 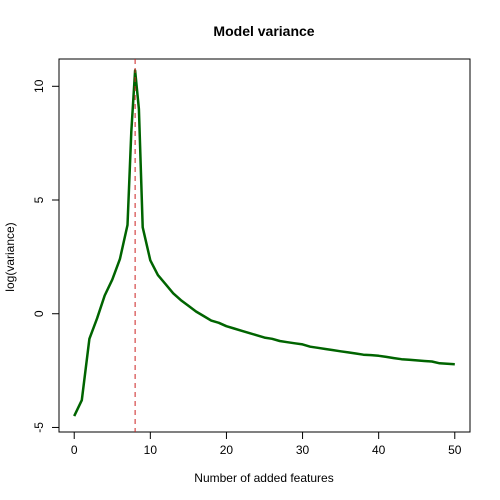 What do you see at coordinates (151, 450) in the screenshot?
I see `x-tick-label: 10` at bounding box center [151, 450].